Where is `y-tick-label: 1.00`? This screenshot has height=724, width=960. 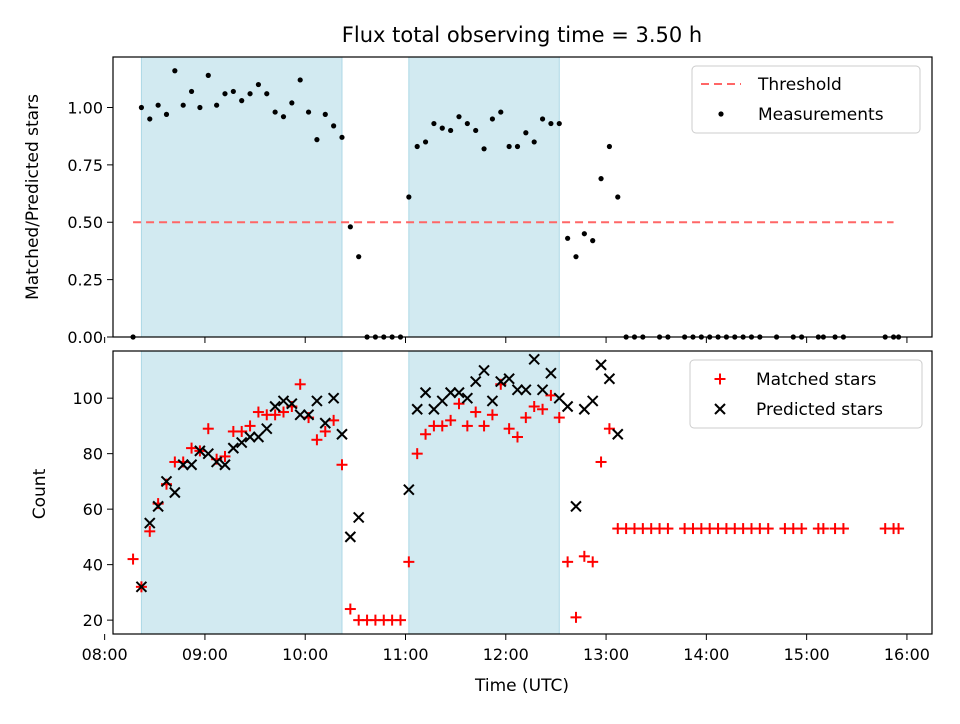
y-tick-label: 1.00 is located at coordinates (85, 107).